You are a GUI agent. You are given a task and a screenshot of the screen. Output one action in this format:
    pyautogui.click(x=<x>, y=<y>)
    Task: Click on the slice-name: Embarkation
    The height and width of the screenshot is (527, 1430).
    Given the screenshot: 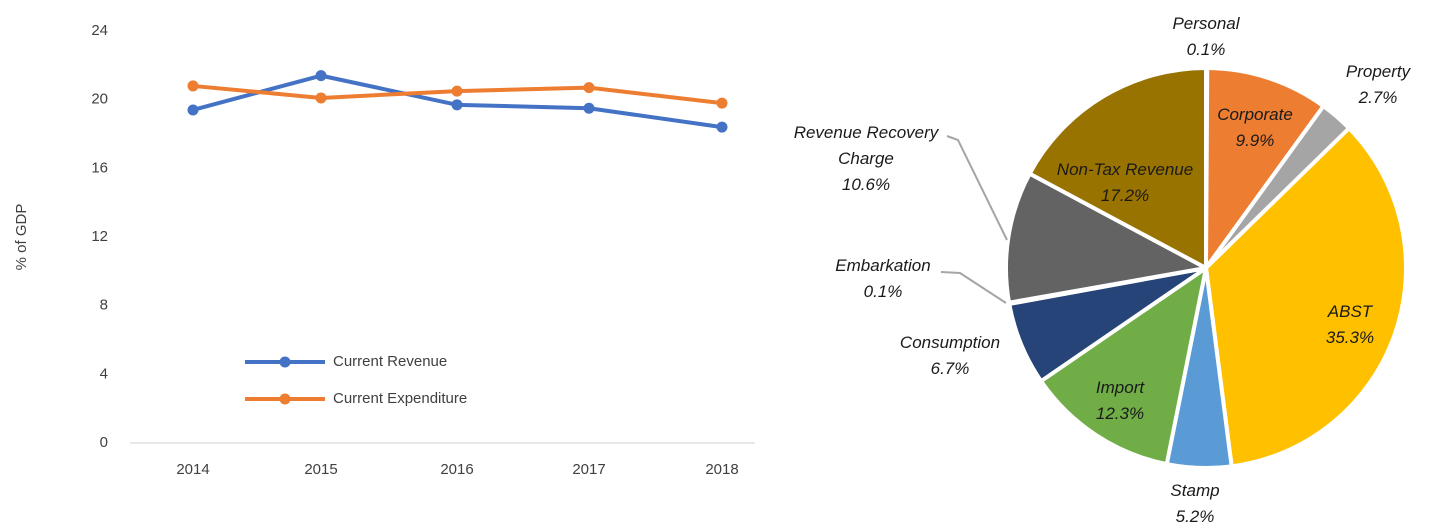 What is the action you would take?
    pyautogui.click(x=883, y=265)
    